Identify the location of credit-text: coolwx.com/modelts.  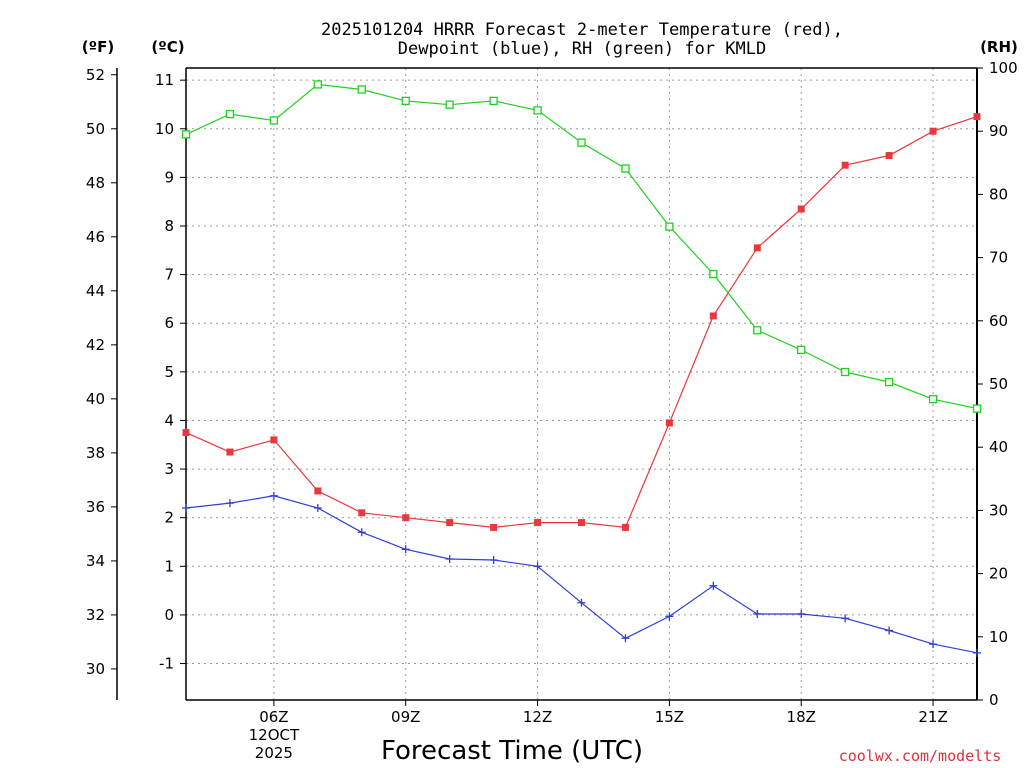
(920, 756).